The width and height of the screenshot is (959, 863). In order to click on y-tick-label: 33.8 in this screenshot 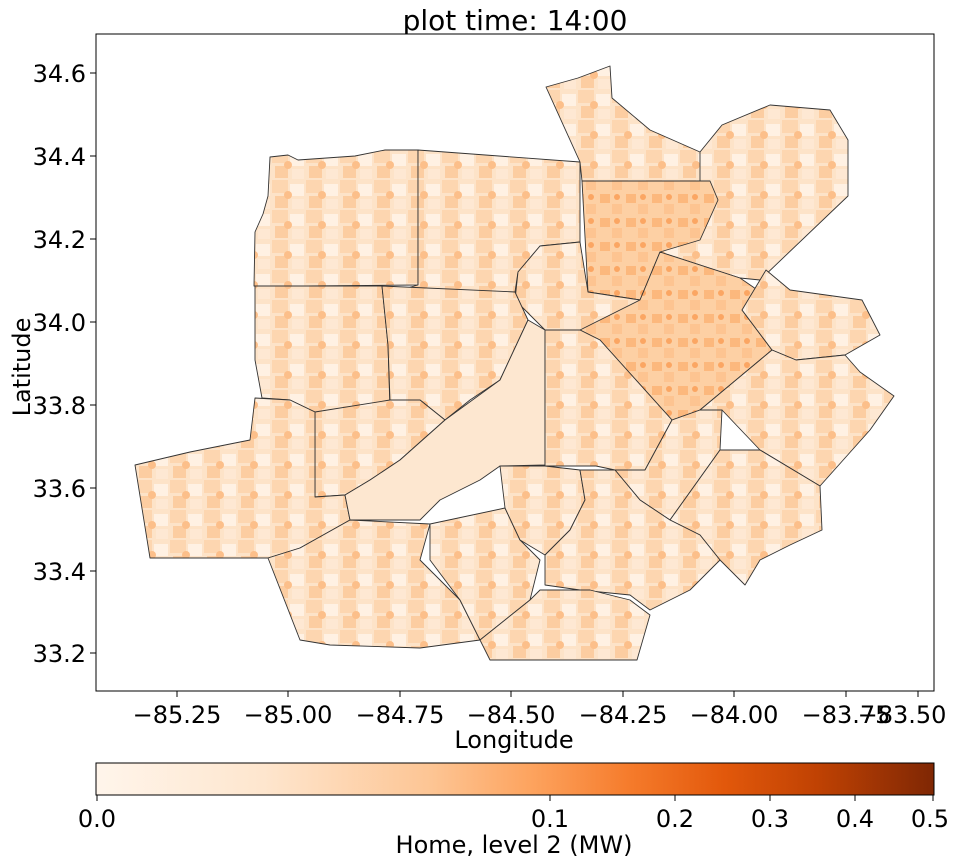, I will do `click(59, 406)`.